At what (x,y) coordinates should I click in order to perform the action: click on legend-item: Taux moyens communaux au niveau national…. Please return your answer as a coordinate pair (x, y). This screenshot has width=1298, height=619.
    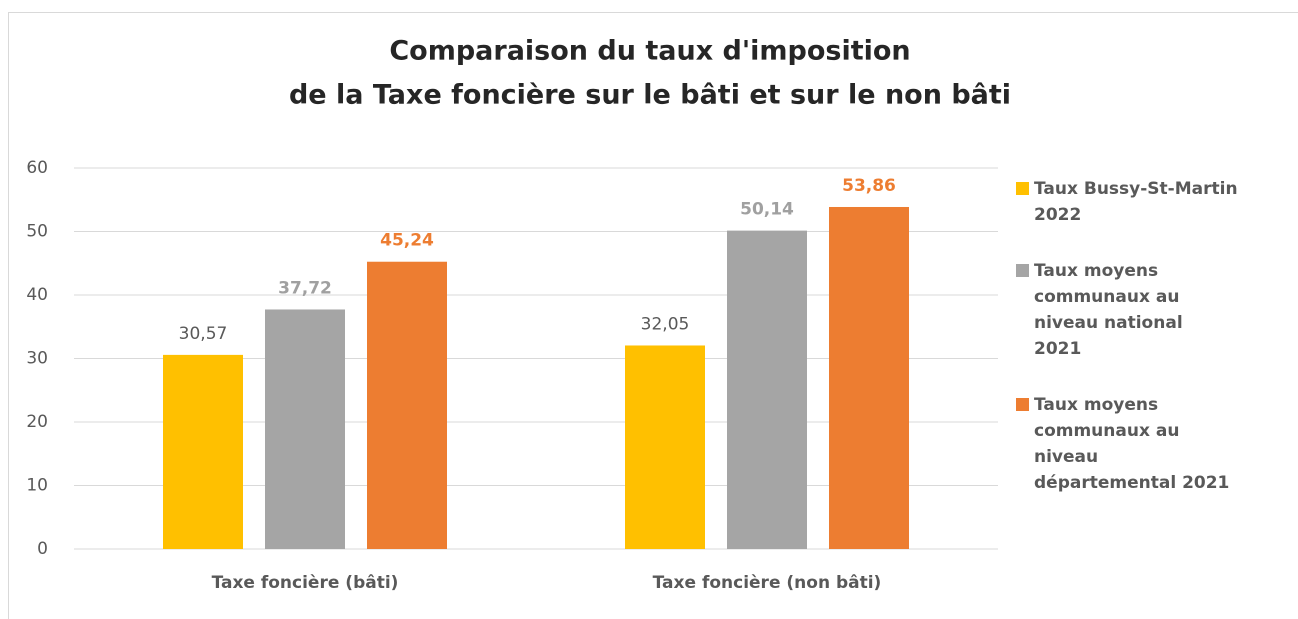
    Looking at the image, I should click on (1147, 310).